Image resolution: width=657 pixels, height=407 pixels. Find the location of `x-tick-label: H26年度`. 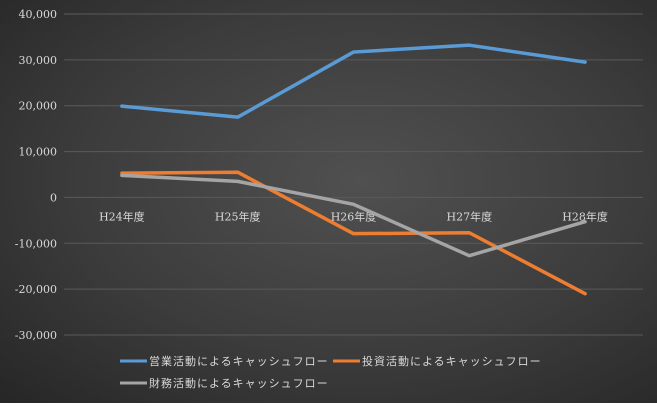

x-tick-label: H26年度 is located at coordinates (354, 216).